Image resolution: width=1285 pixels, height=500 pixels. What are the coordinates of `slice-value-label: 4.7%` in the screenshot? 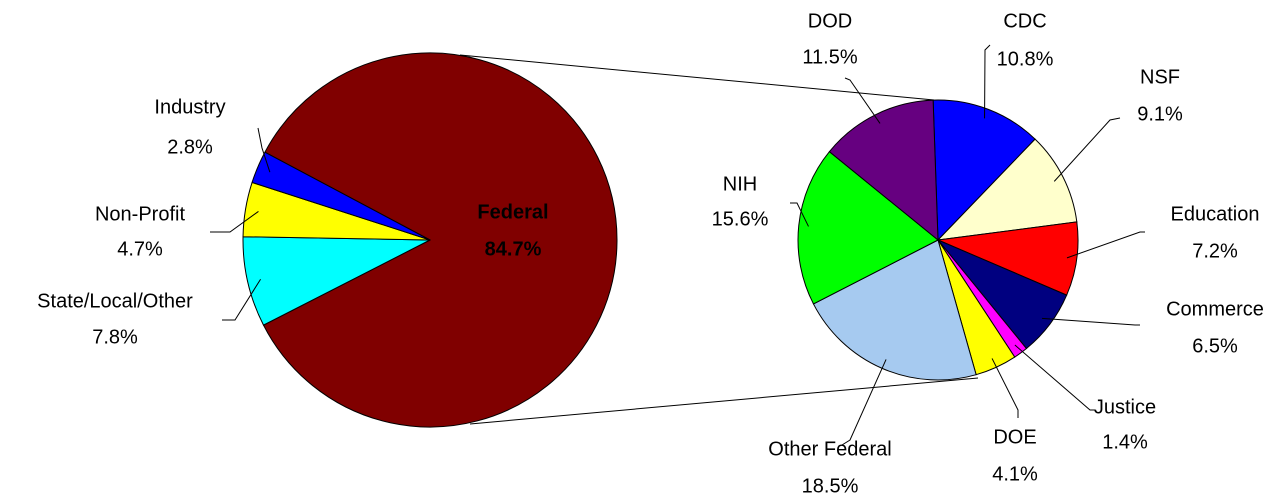 It's located at (140, 249).